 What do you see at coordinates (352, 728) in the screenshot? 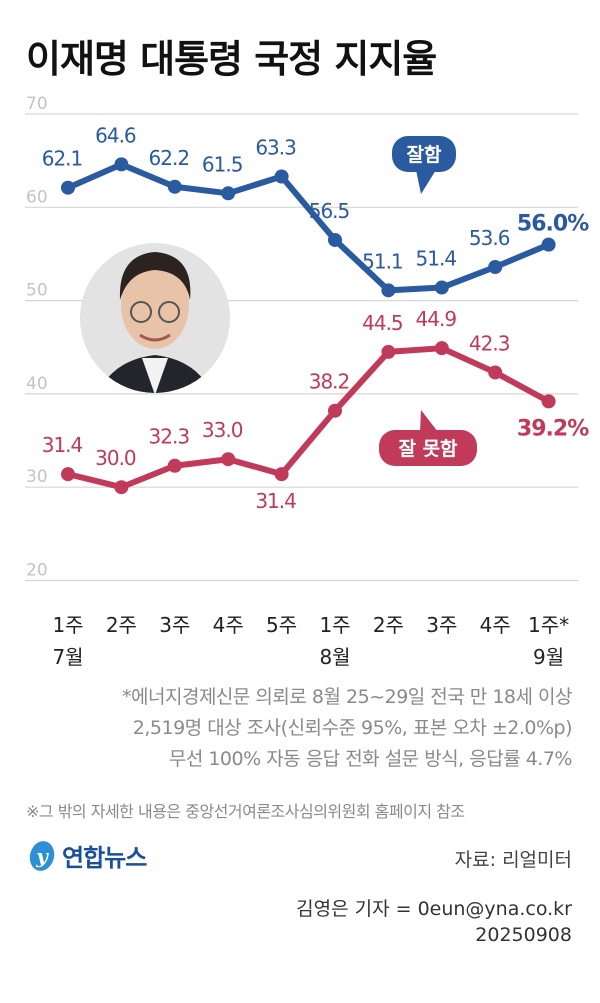
I see `survey-note-line: 2,519명 대상 조사(신뢰수준 95%, 표본 오차 ±2.0%p)` at bounding box center [352, 728].